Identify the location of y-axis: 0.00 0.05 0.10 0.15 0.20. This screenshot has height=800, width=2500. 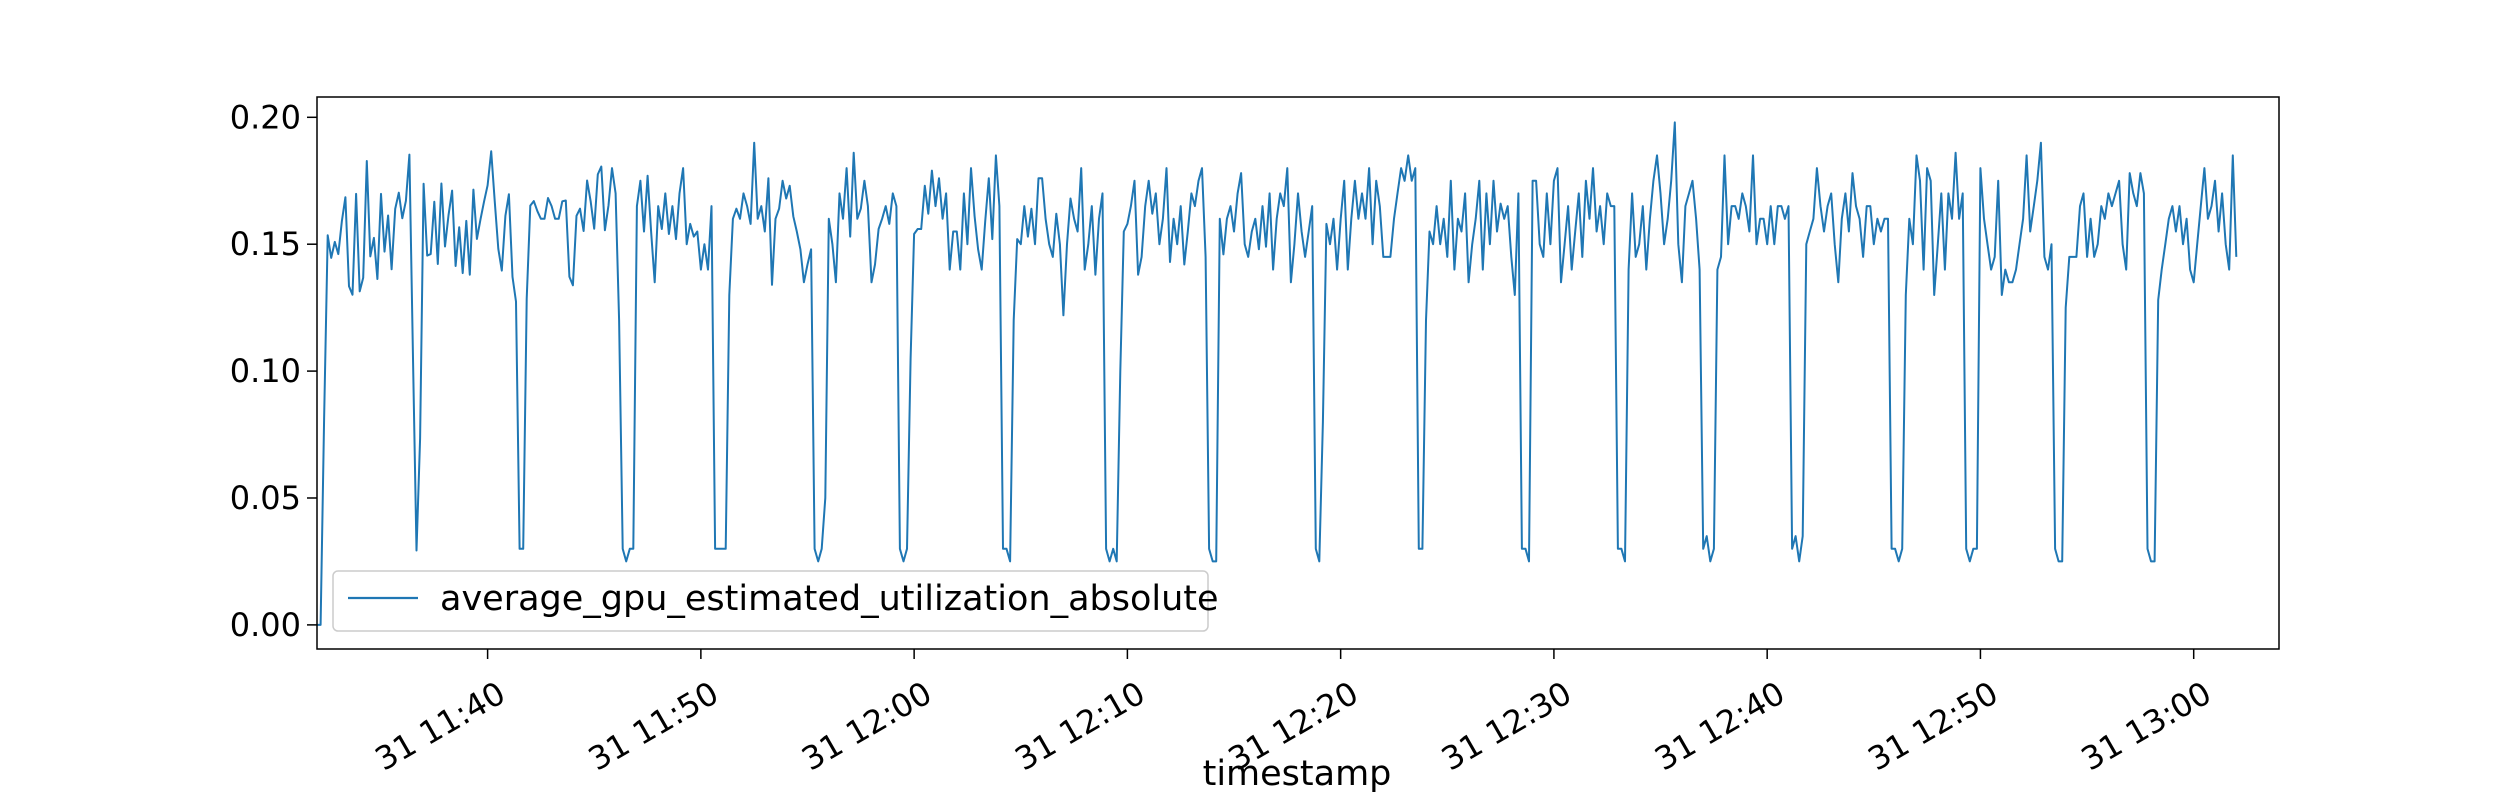
(273, 371).